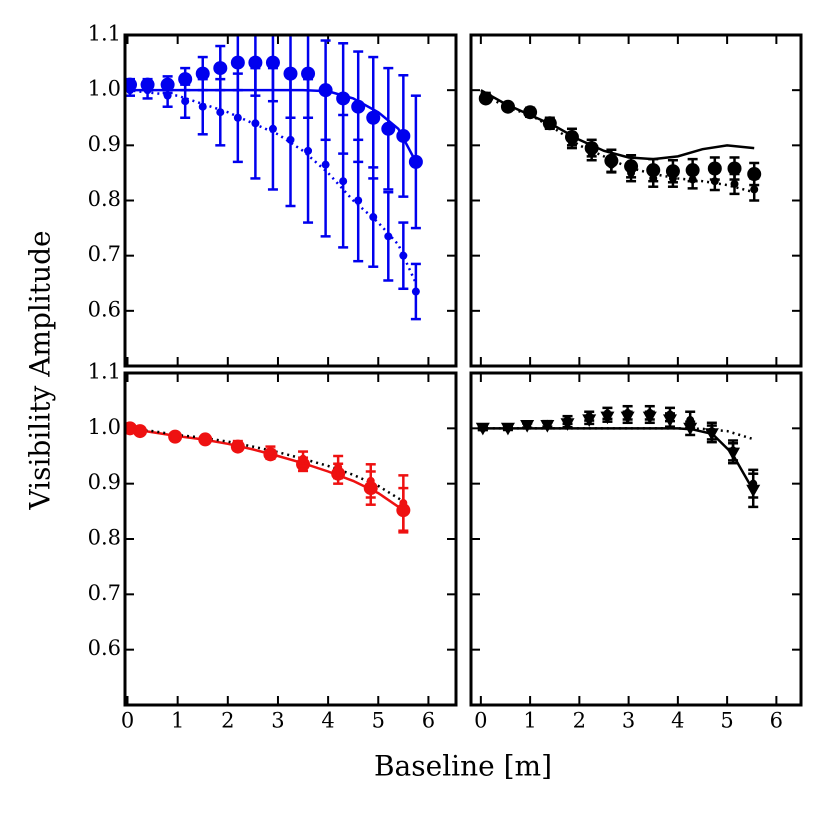 This screenshot has height=830, width=830. I want to click on x-tick-label: 1, so click(529, 721).